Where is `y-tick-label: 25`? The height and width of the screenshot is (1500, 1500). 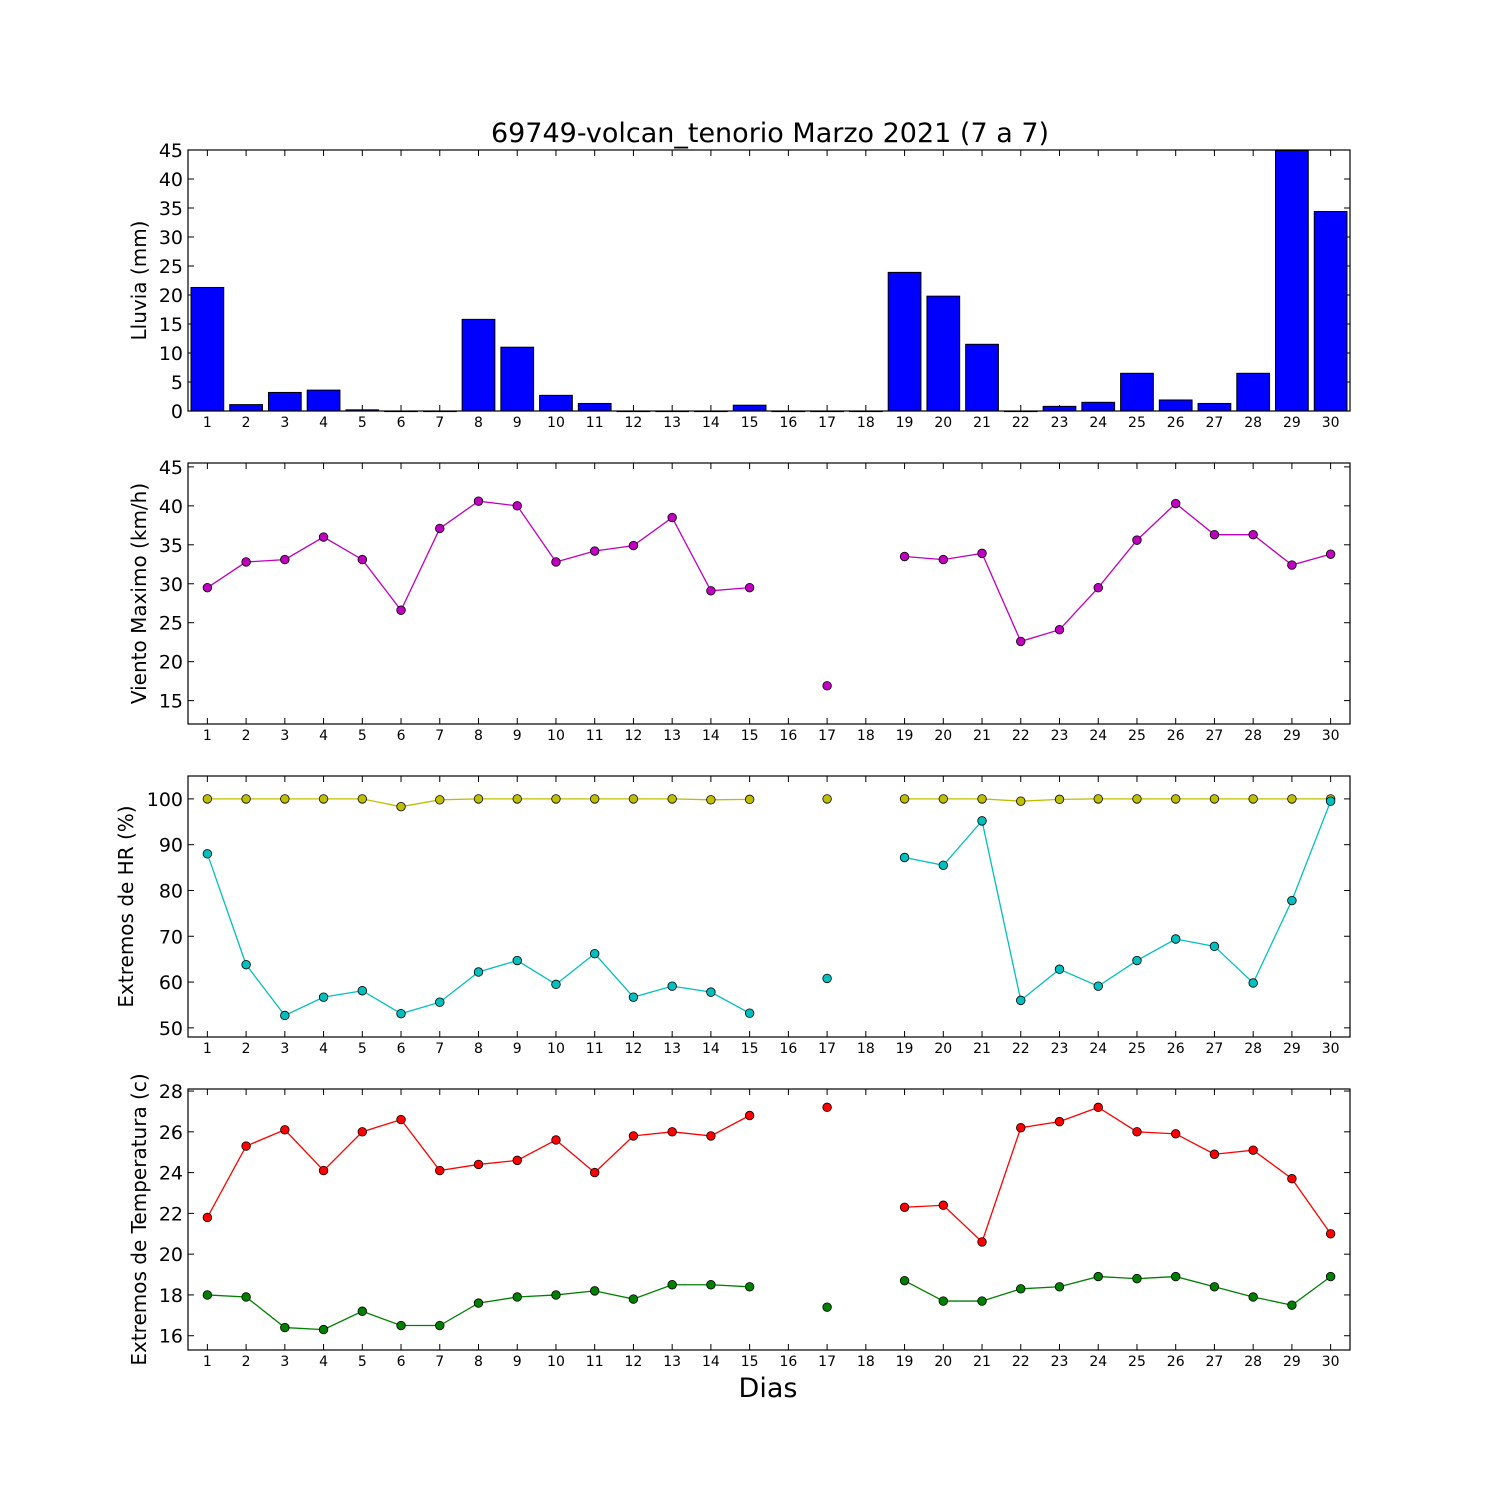
y-tick-label: 25 is located at coordinates (171, 624).